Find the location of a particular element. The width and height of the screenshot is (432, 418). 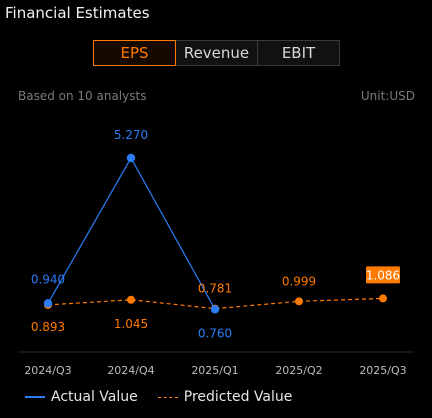

page-title: Financial Estimates is located at coordinates (77, 13).